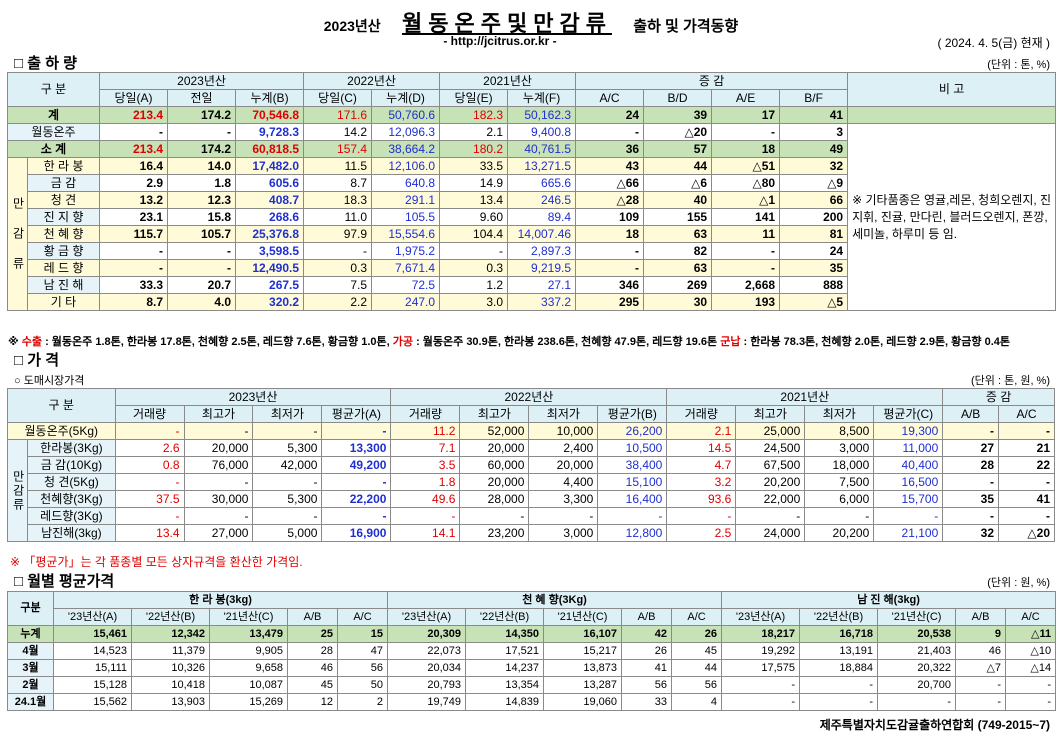  Describe the element at coordinates (583, 668) in the screenshot. I see `value: 13,873` at that location.